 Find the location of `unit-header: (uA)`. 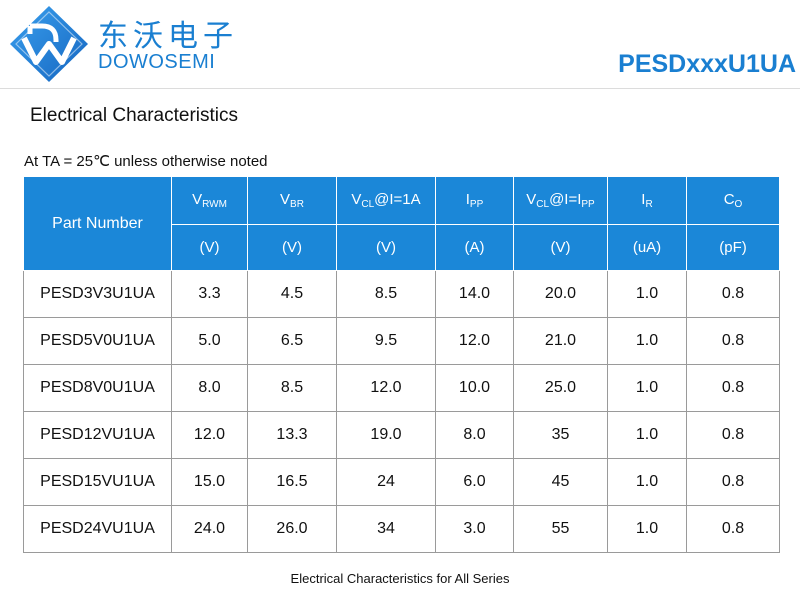

unit-header: (uA) is located at coordinates (647, 247).